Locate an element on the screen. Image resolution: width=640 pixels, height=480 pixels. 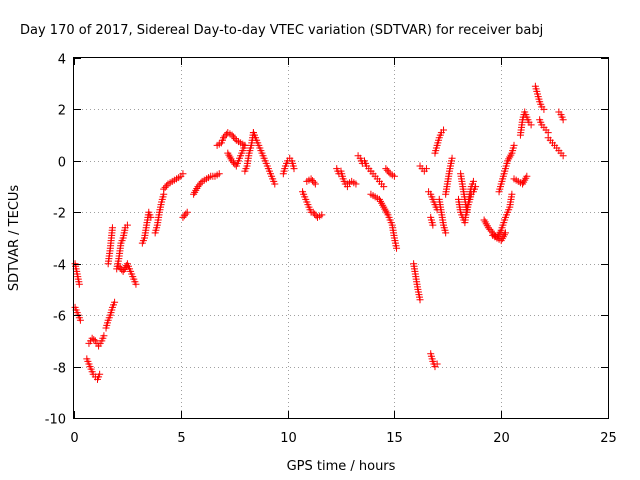
x-tick-label: 15 is located at coordinates (394, 438).